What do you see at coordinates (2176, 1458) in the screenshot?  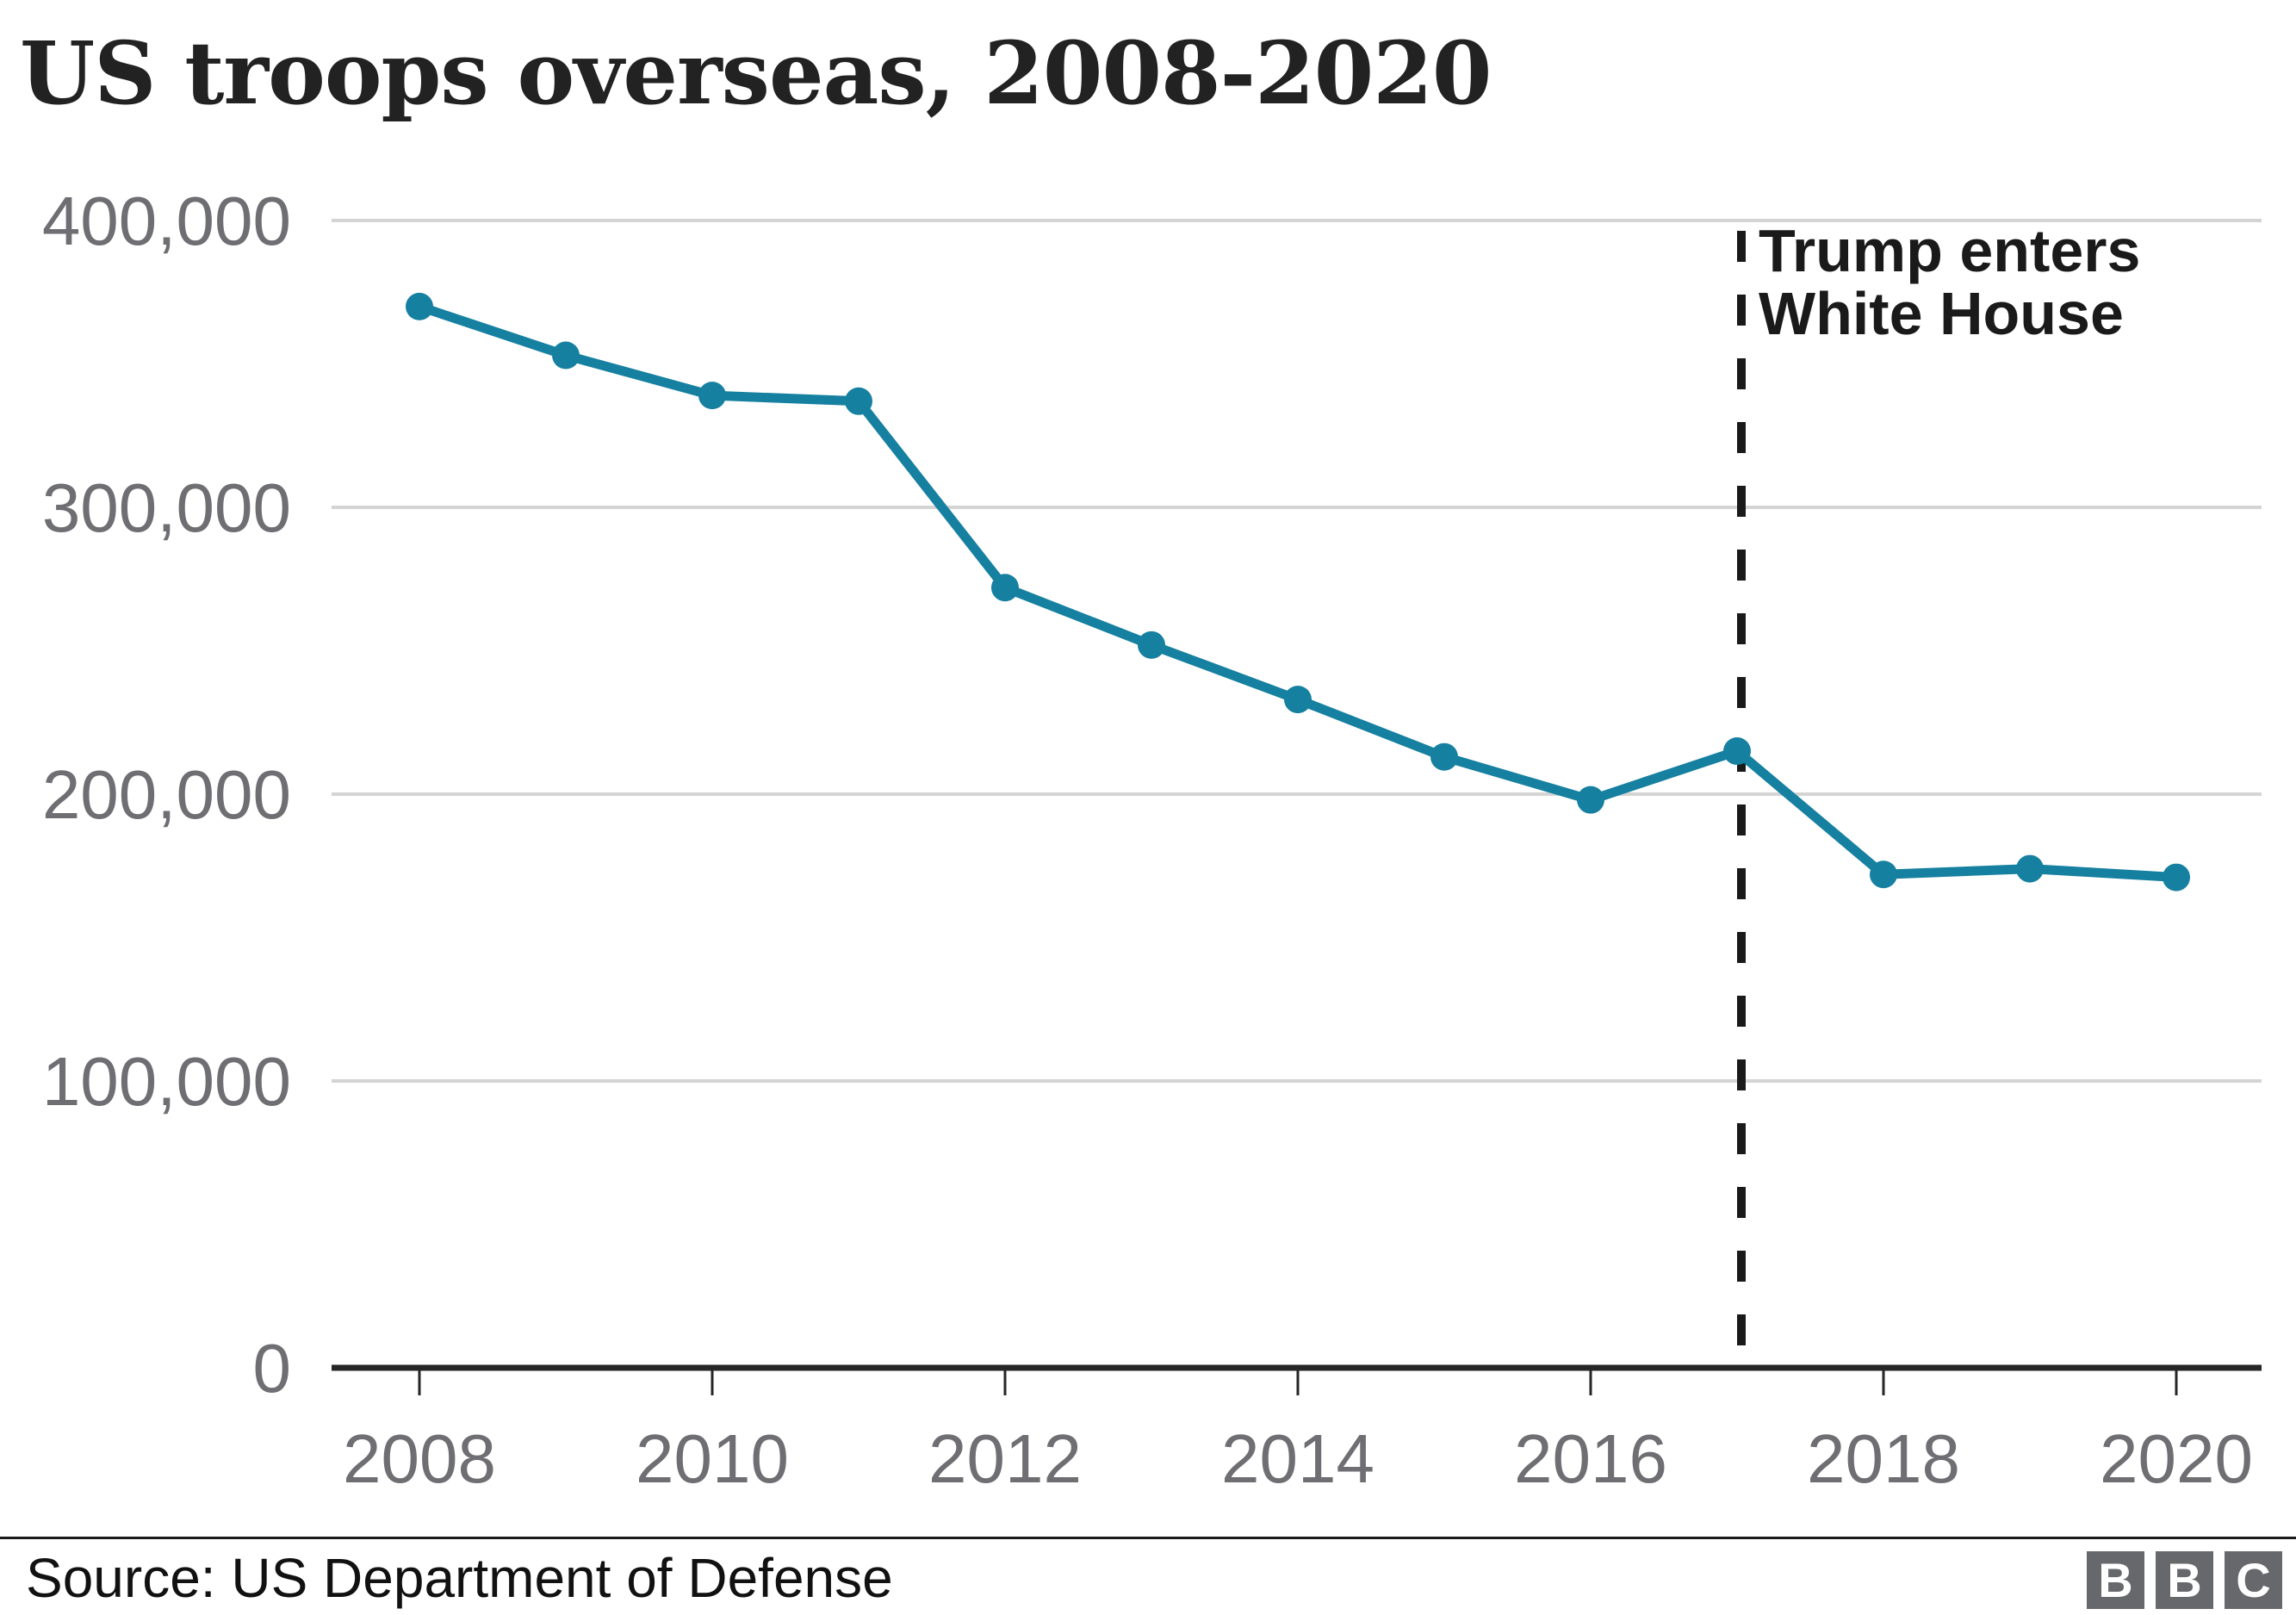 I see `x-tick-label: 2020` at bounding box center [2176, 1458].